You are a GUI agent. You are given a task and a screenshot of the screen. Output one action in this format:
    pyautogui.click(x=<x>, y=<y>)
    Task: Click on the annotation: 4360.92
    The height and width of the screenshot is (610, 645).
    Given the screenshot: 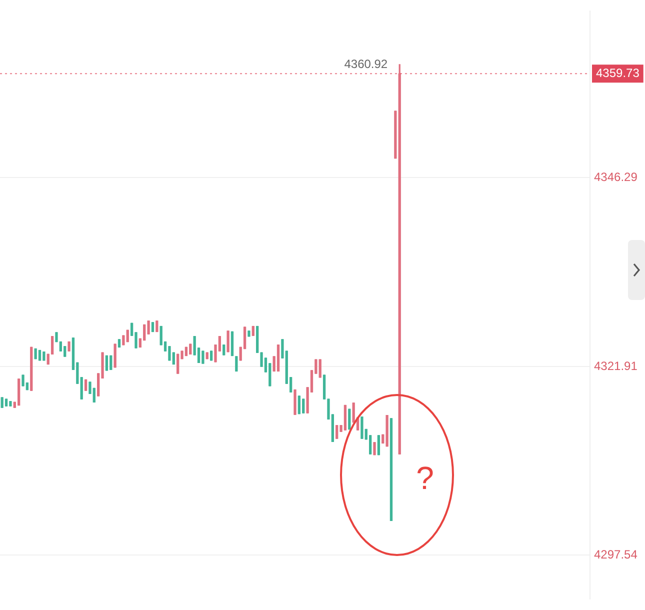 What is the action you would take?
    pyautogui.click(x=366, y=63)
    